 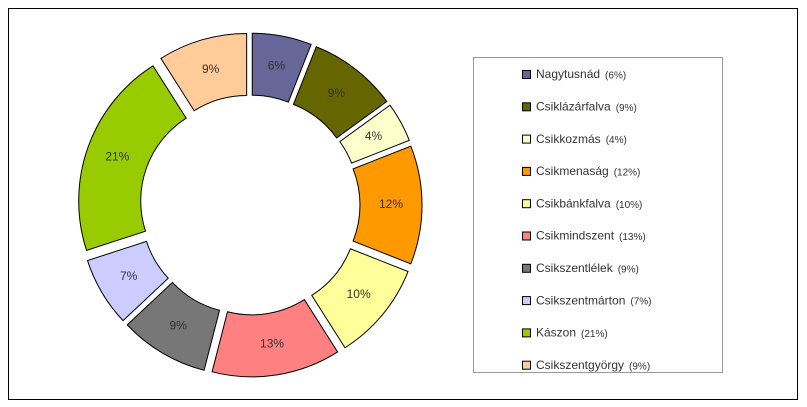 What do you see at coordinates (391, 204) in the screenshot?
I see `slice-label: 12%` at bounding box center [391, 204].